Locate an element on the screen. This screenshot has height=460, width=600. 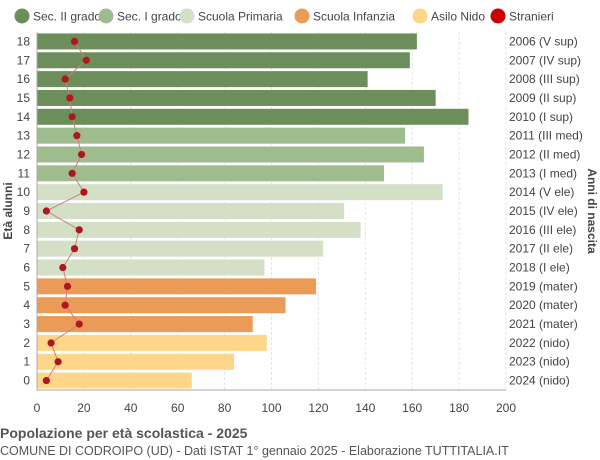
x-tick-label: 180 is located at coordinates (459, 408).